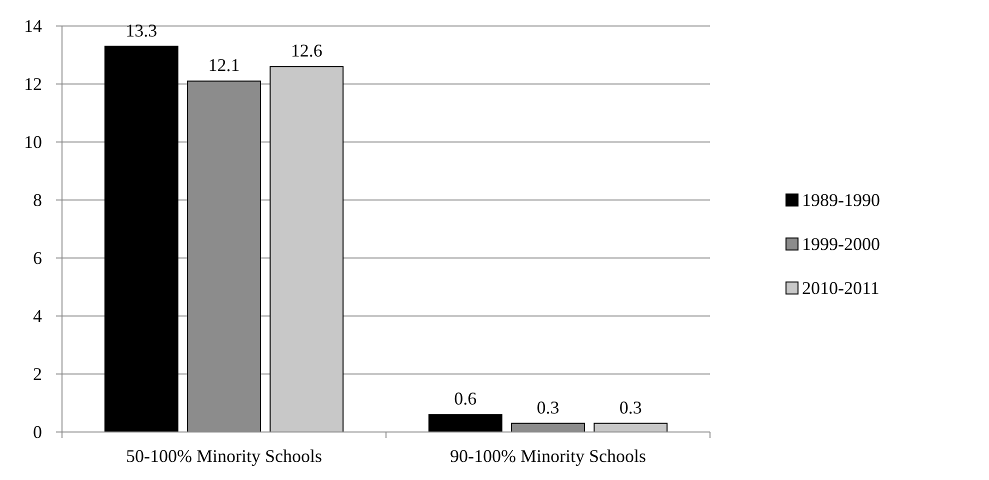 This screenshot has height=480, width=989. I want to click on y-tick-label: 0, so click(37, 432).